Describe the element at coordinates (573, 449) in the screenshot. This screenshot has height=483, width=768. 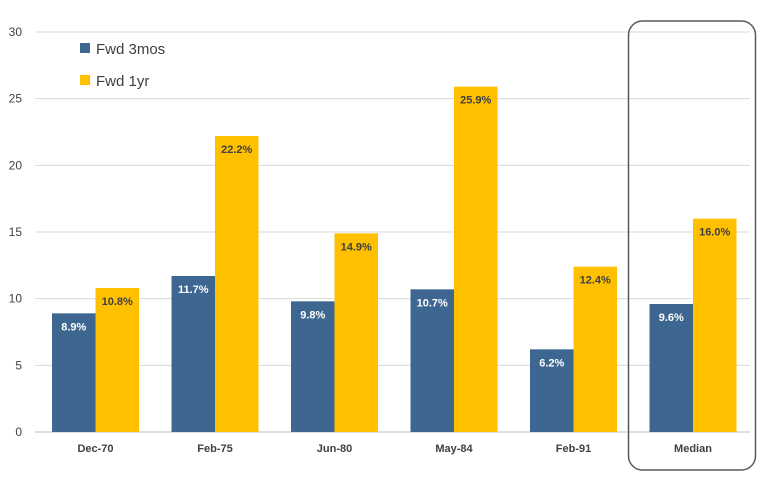
I see `x-tick-label: Feb-91` at that location.